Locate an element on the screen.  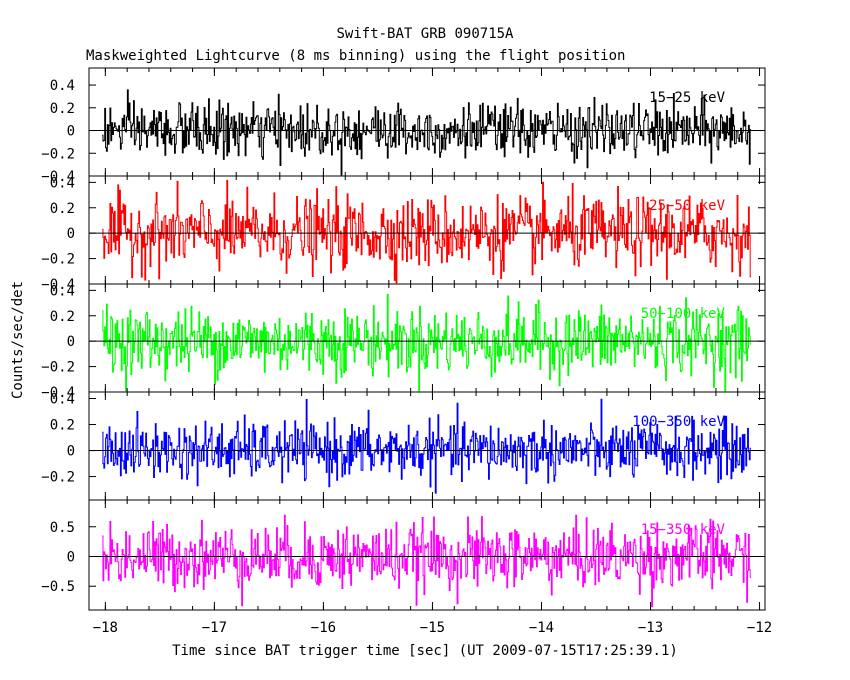
x-tick-label: −16 is located at coordinates (323, 628).